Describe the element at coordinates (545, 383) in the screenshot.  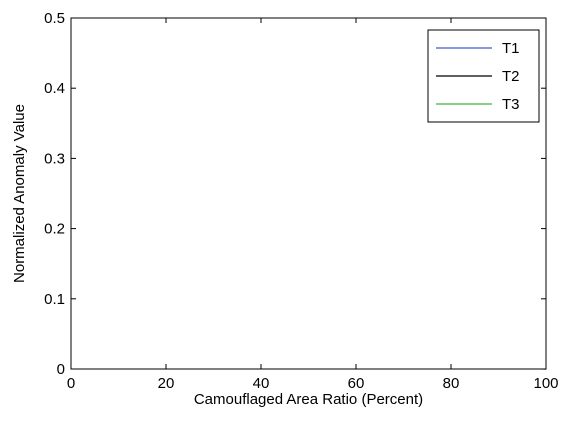
I see `x-tick-label: 100` at that location.